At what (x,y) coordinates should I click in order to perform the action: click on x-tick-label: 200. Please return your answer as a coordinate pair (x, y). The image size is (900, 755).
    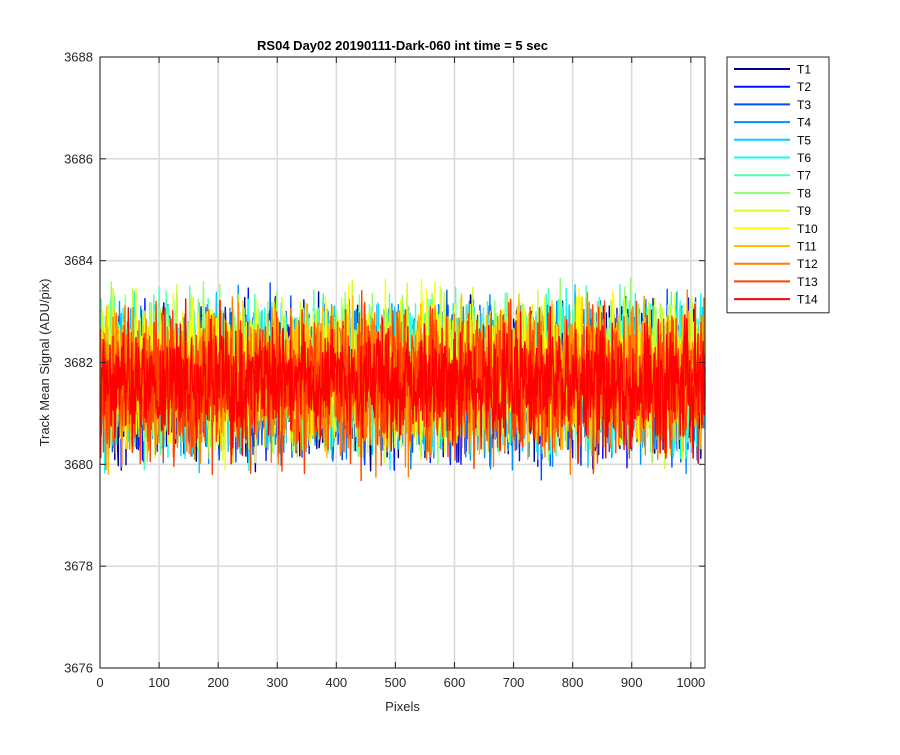
    Looking at the image, I should click on (218, 682).